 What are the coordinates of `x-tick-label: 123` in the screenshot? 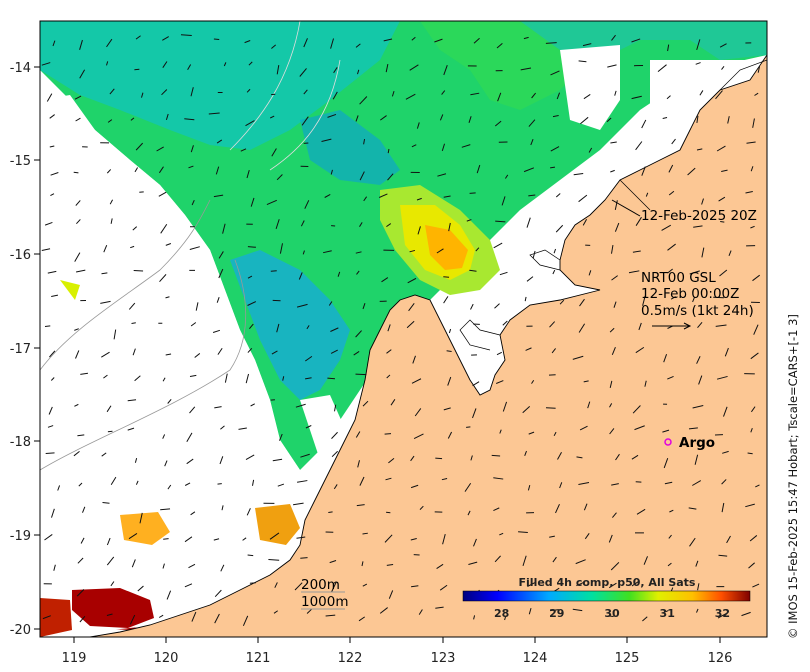 It's located at (443, 658).